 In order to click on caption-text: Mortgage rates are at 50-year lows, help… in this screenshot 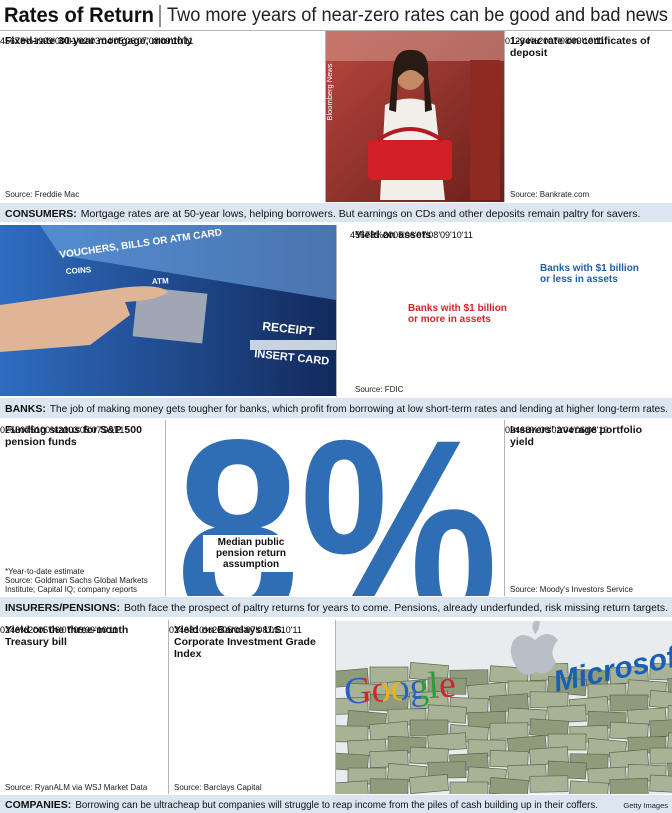, I will do `click(361, 214)`.